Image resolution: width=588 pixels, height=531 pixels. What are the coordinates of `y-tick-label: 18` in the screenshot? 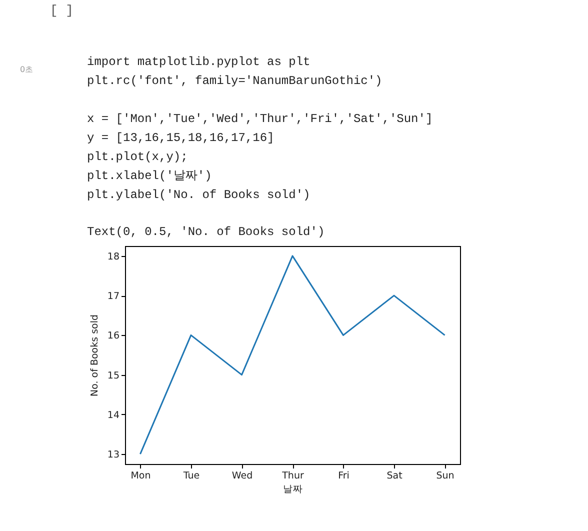 It's located at (113, 256).